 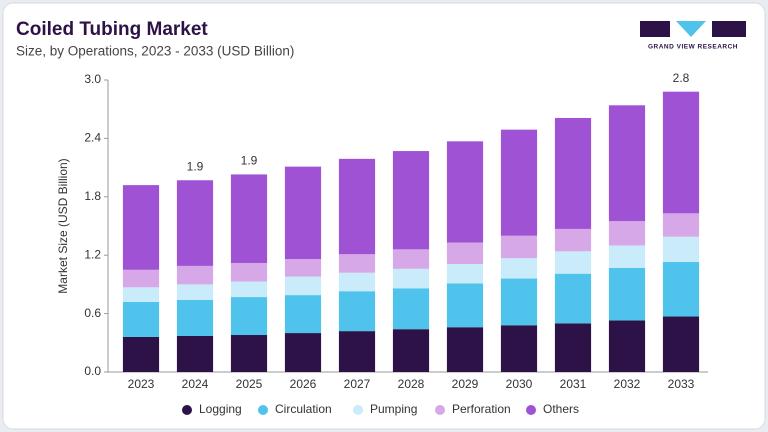 What do you see at coordinates (92, 196) in the screenshot?
I see `y-tick-label: 1.8` at bounding box center [92, 196].